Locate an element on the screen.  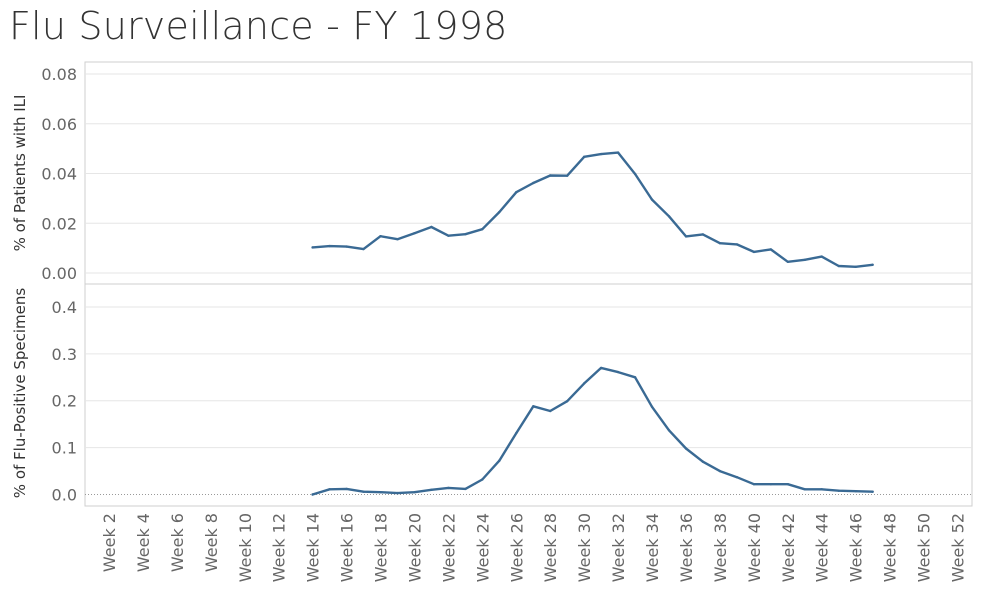
x-tick-label: Week 28 is located at coordinates (550, 547).